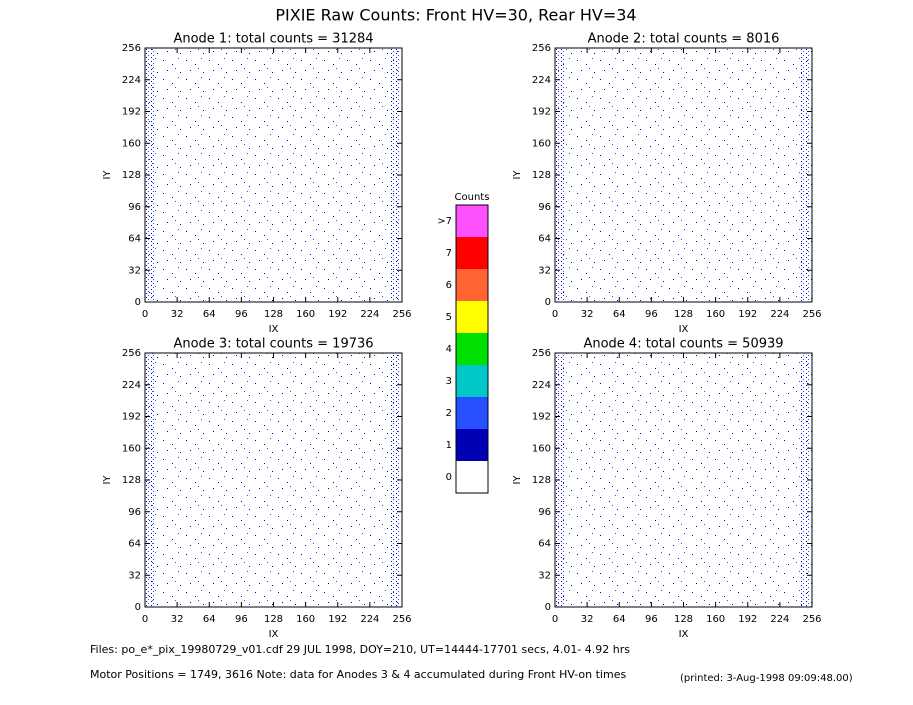  I want to click on colorbar-label: 2, so click(449, 413).